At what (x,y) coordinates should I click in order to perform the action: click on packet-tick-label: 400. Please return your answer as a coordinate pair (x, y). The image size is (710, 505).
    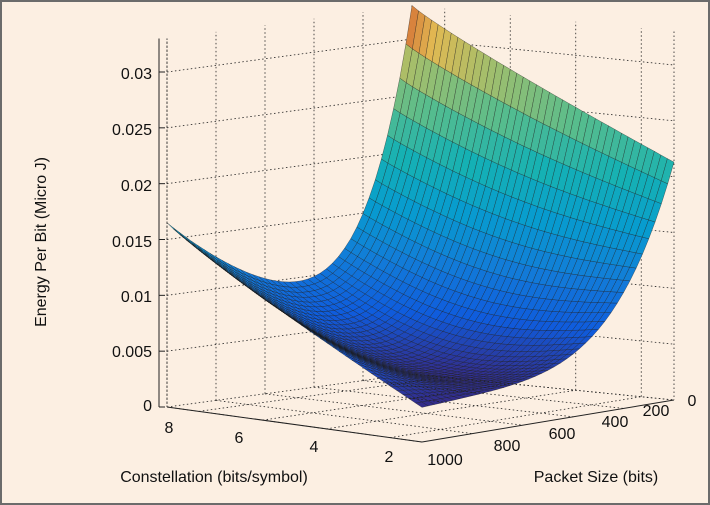
    Looking at the image, I should click on (615, 422).